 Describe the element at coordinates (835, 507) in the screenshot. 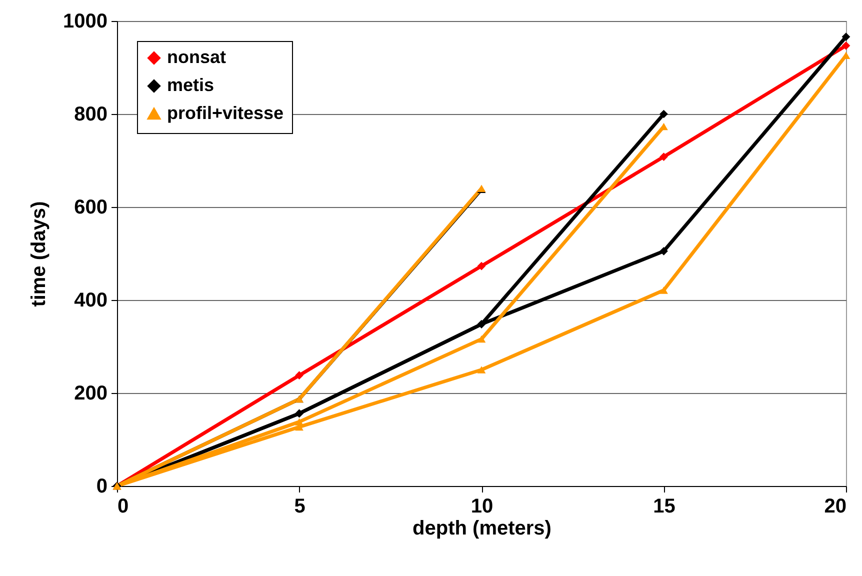

I see `x-tick-label: 20` at that location.